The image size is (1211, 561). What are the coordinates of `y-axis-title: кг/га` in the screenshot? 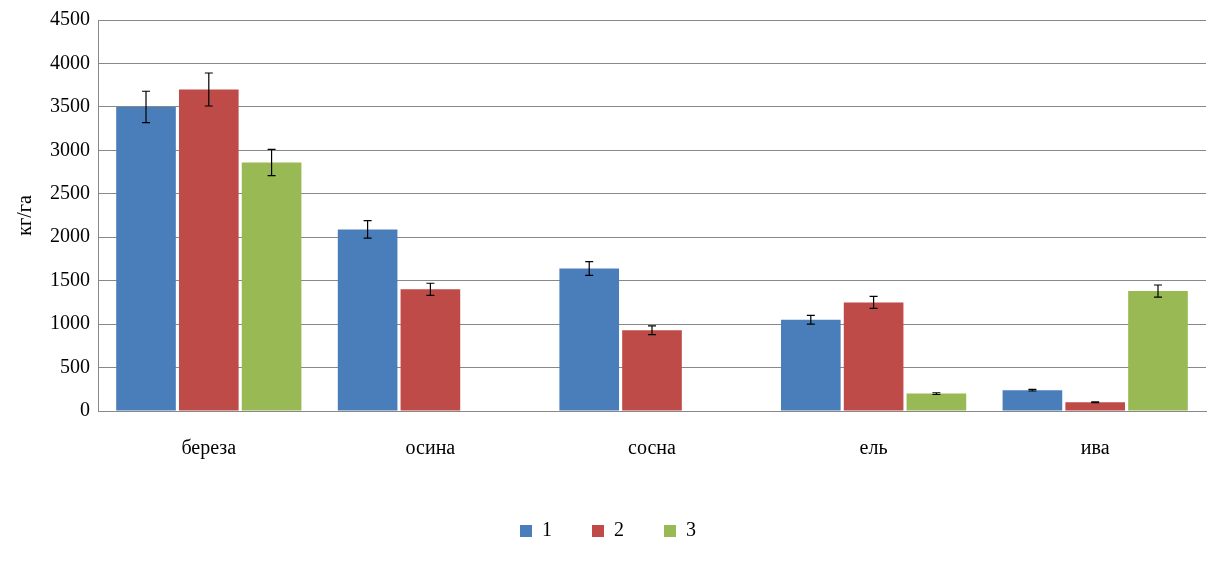 It's located at (24, 215).